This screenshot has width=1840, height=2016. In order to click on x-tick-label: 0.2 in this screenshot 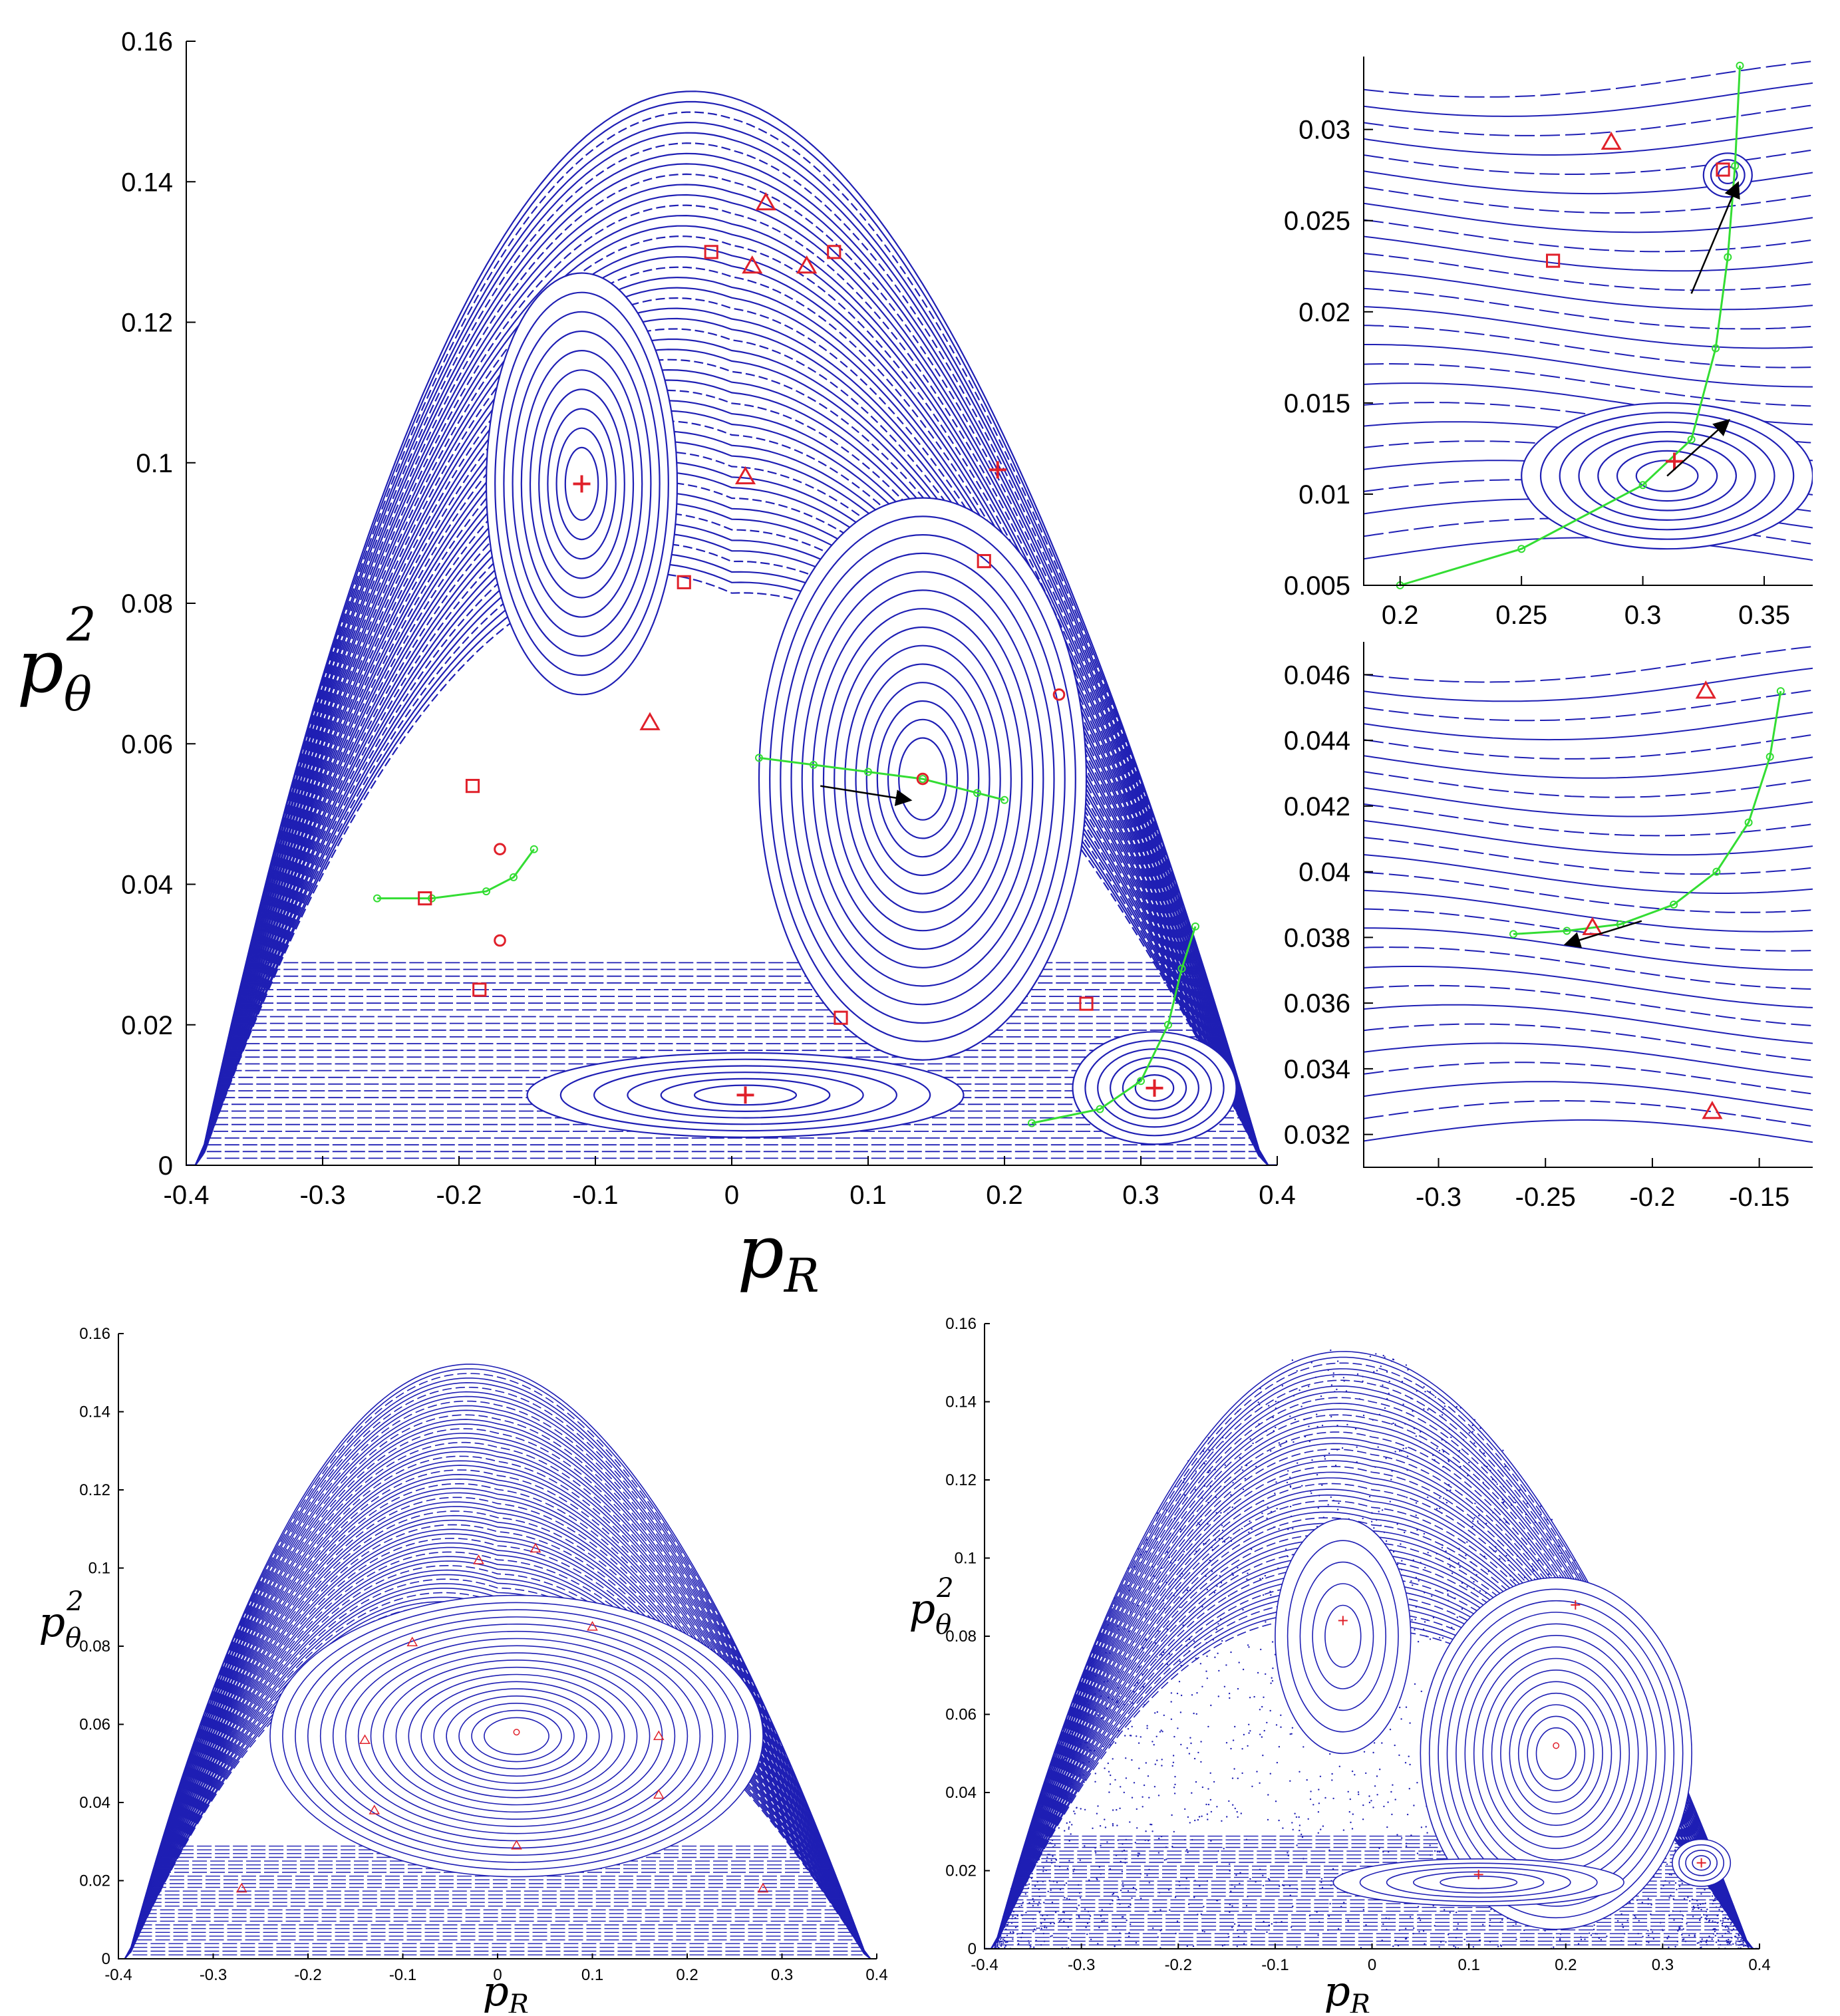, I will do `click(1566, 1965)`.